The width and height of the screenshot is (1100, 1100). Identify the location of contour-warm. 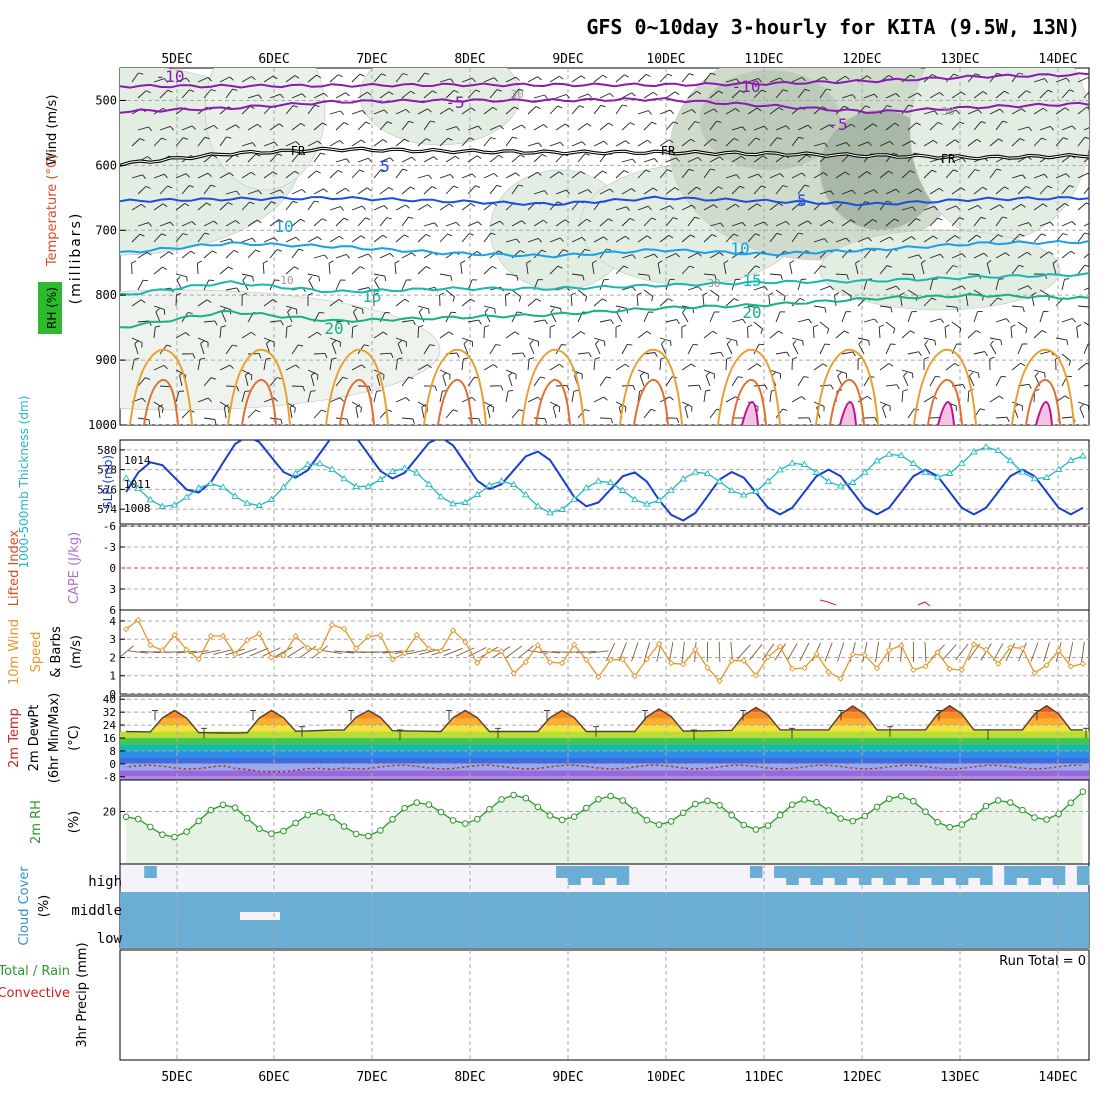
(1043, 386).